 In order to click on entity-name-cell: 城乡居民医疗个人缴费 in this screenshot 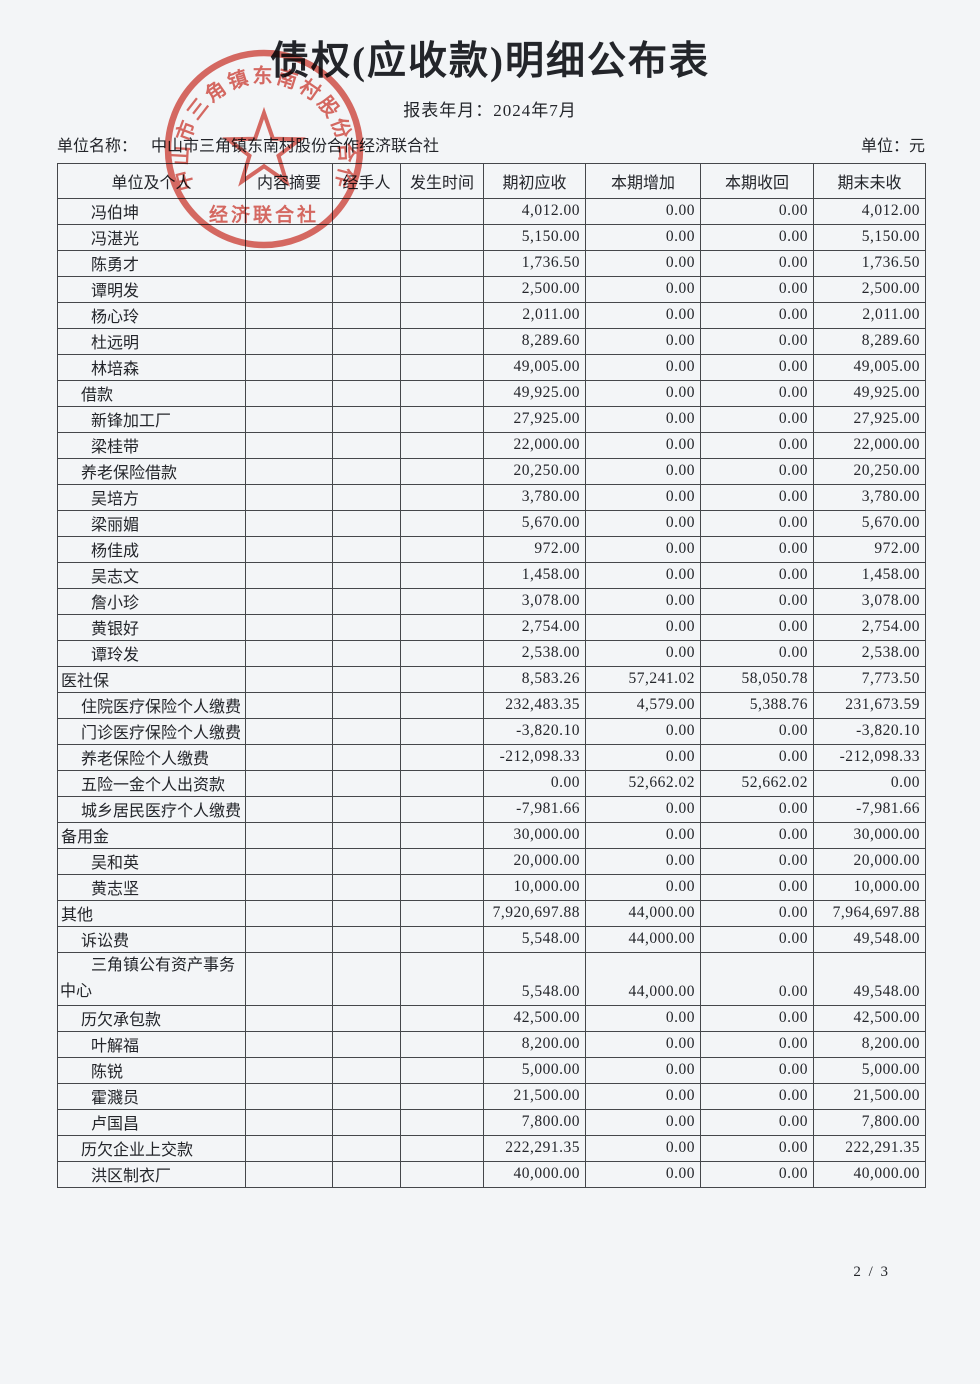, I will do `click(151, 809)`.